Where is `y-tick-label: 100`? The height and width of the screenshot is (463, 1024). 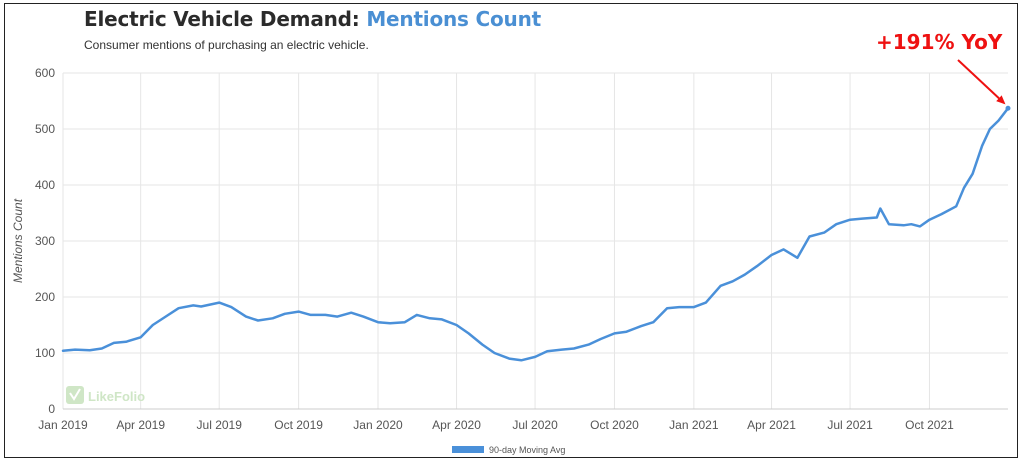
y-tick-label: 100 is located at coordinates (45, 353).